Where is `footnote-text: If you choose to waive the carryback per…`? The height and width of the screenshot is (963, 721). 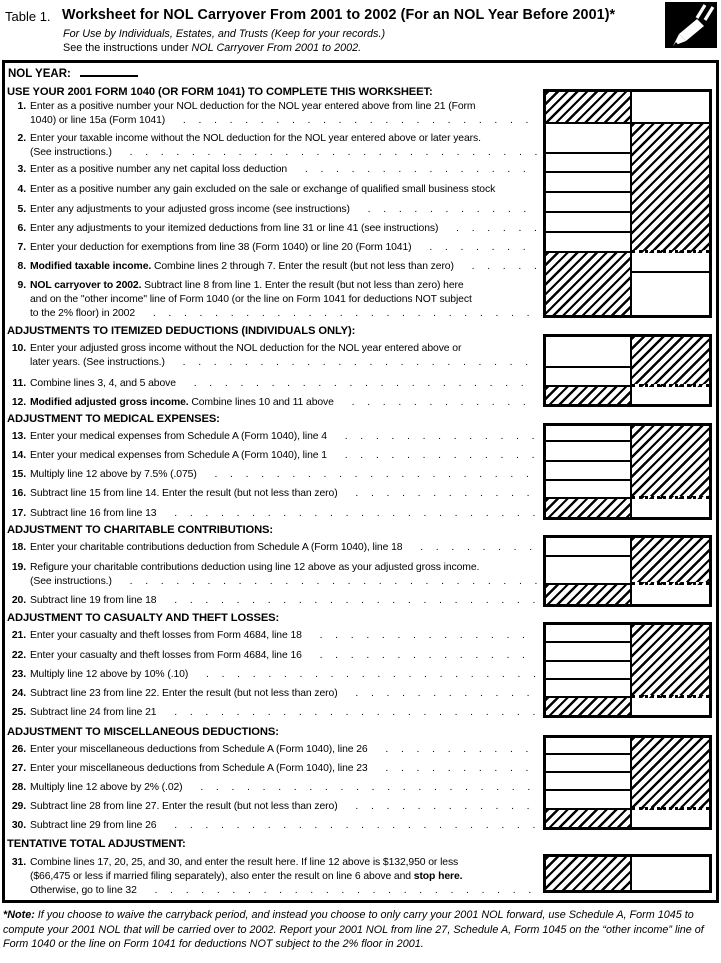
footnote-text: If you choose to waive the carryback per… is located at coordinates (353, 929).